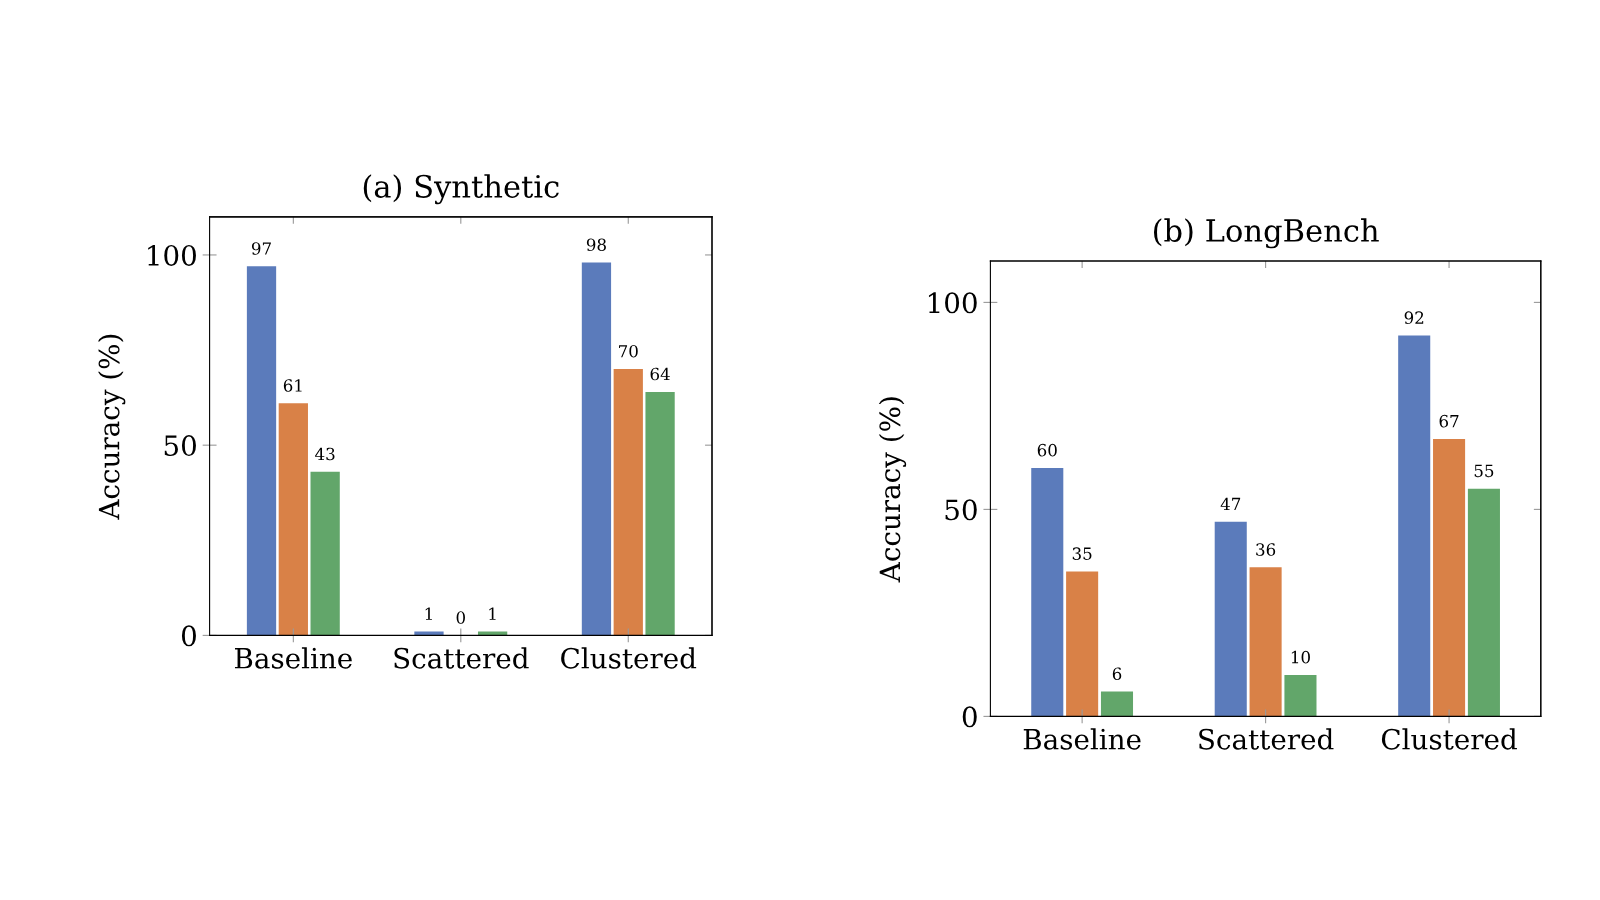  I want to click on data-label: 43, so click(325, 454).